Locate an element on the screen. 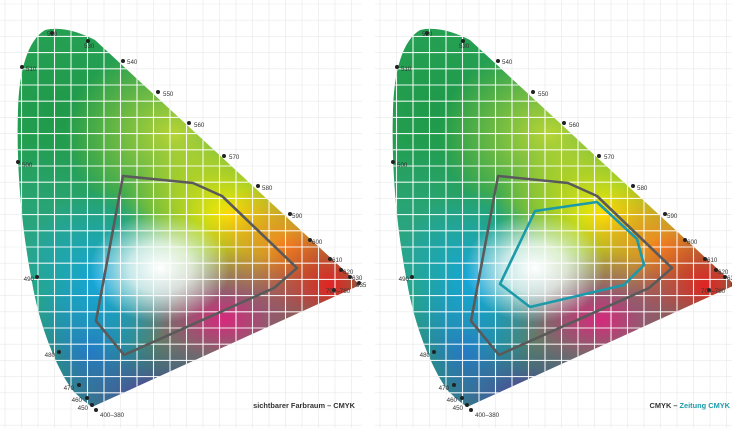 The image size is (732, 437). panel-caption: CMYK – Zeitung CMYK is located at coordinates (690, 405).